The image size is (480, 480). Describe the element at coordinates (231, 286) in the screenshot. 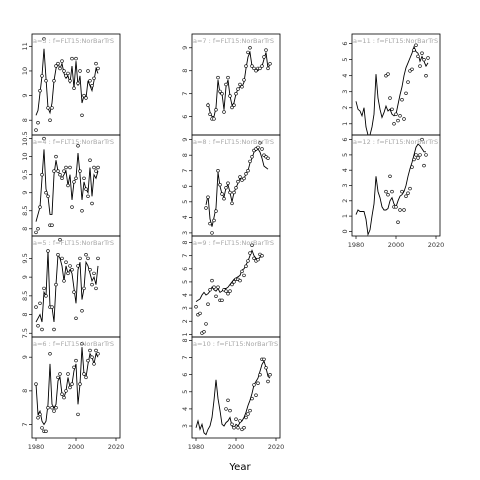

I see `panel-9: a=9 : f=FLT15:NorBarTrS 1 2 3 4 5 6 7 8` at that location.